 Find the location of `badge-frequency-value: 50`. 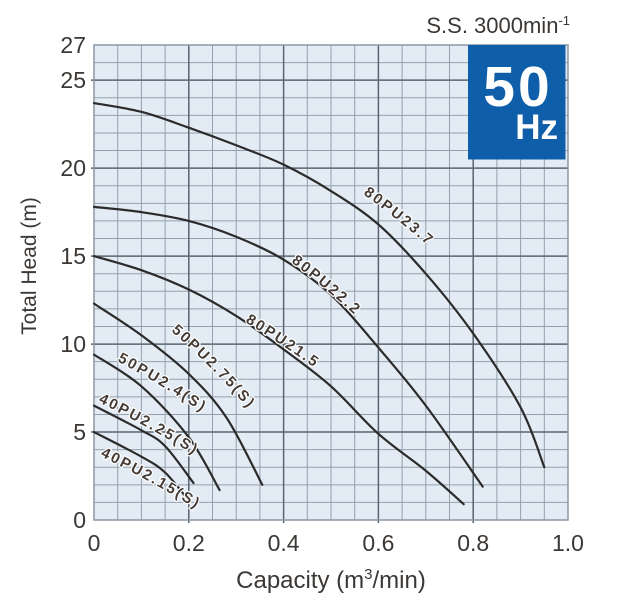

badge-frequency-value: 50 is located at coordinates (517, 87).